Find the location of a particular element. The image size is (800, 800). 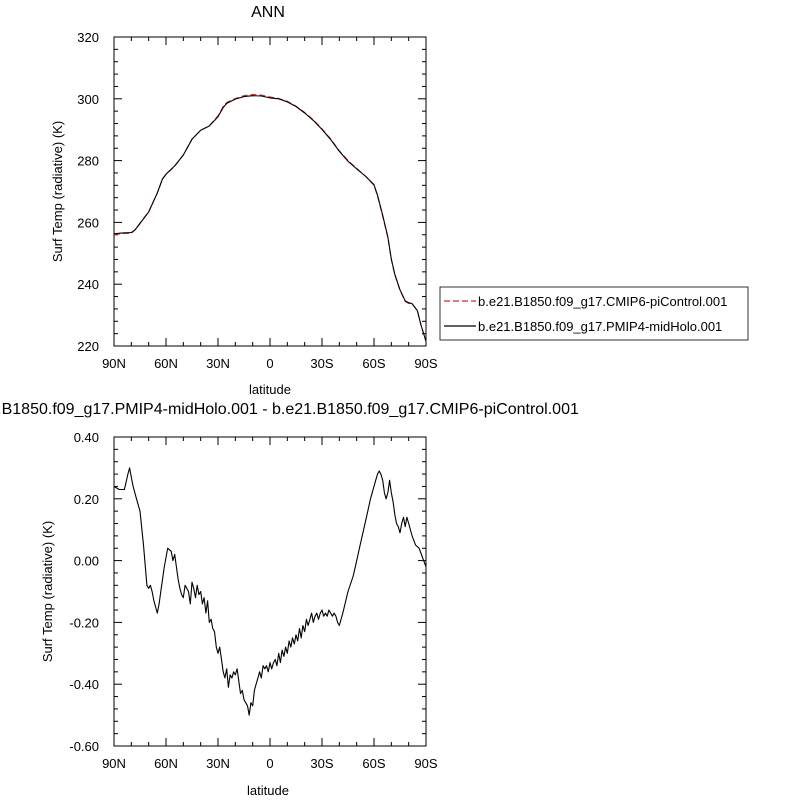

bottom-y-tick-label: -0.20 is located at coordinates (84, 622).